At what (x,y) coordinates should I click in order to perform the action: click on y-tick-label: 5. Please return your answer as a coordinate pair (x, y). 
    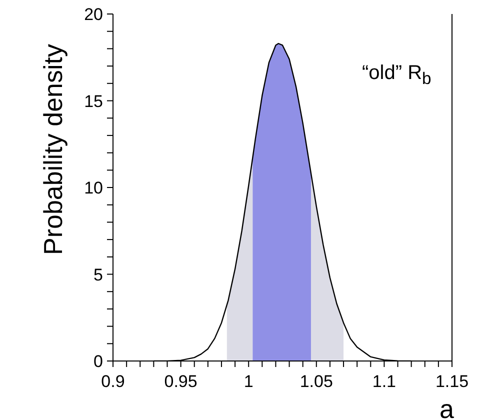
    Looking at the image, I should click on (98, 274).